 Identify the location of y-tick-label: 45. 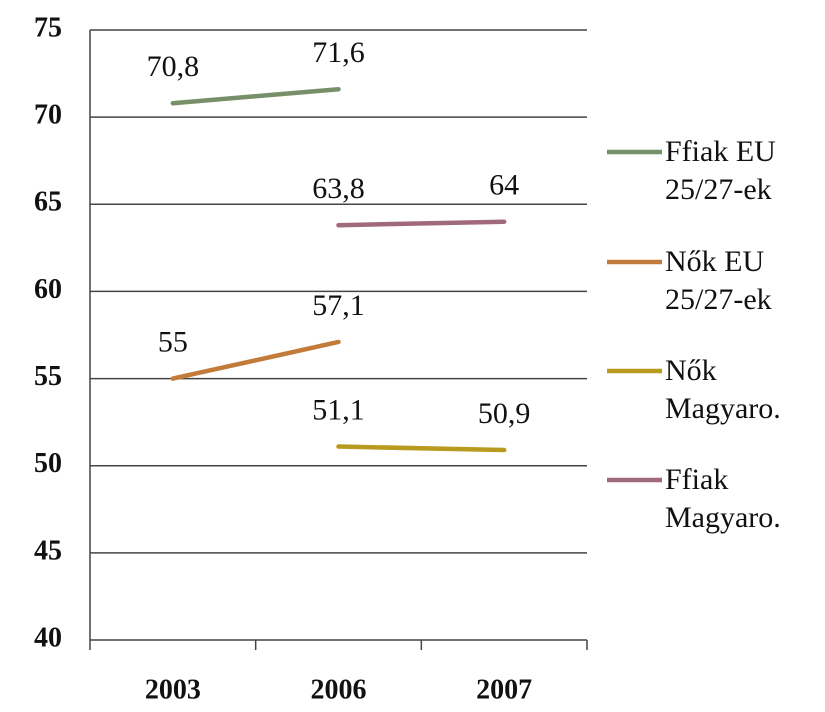
(48, 550).